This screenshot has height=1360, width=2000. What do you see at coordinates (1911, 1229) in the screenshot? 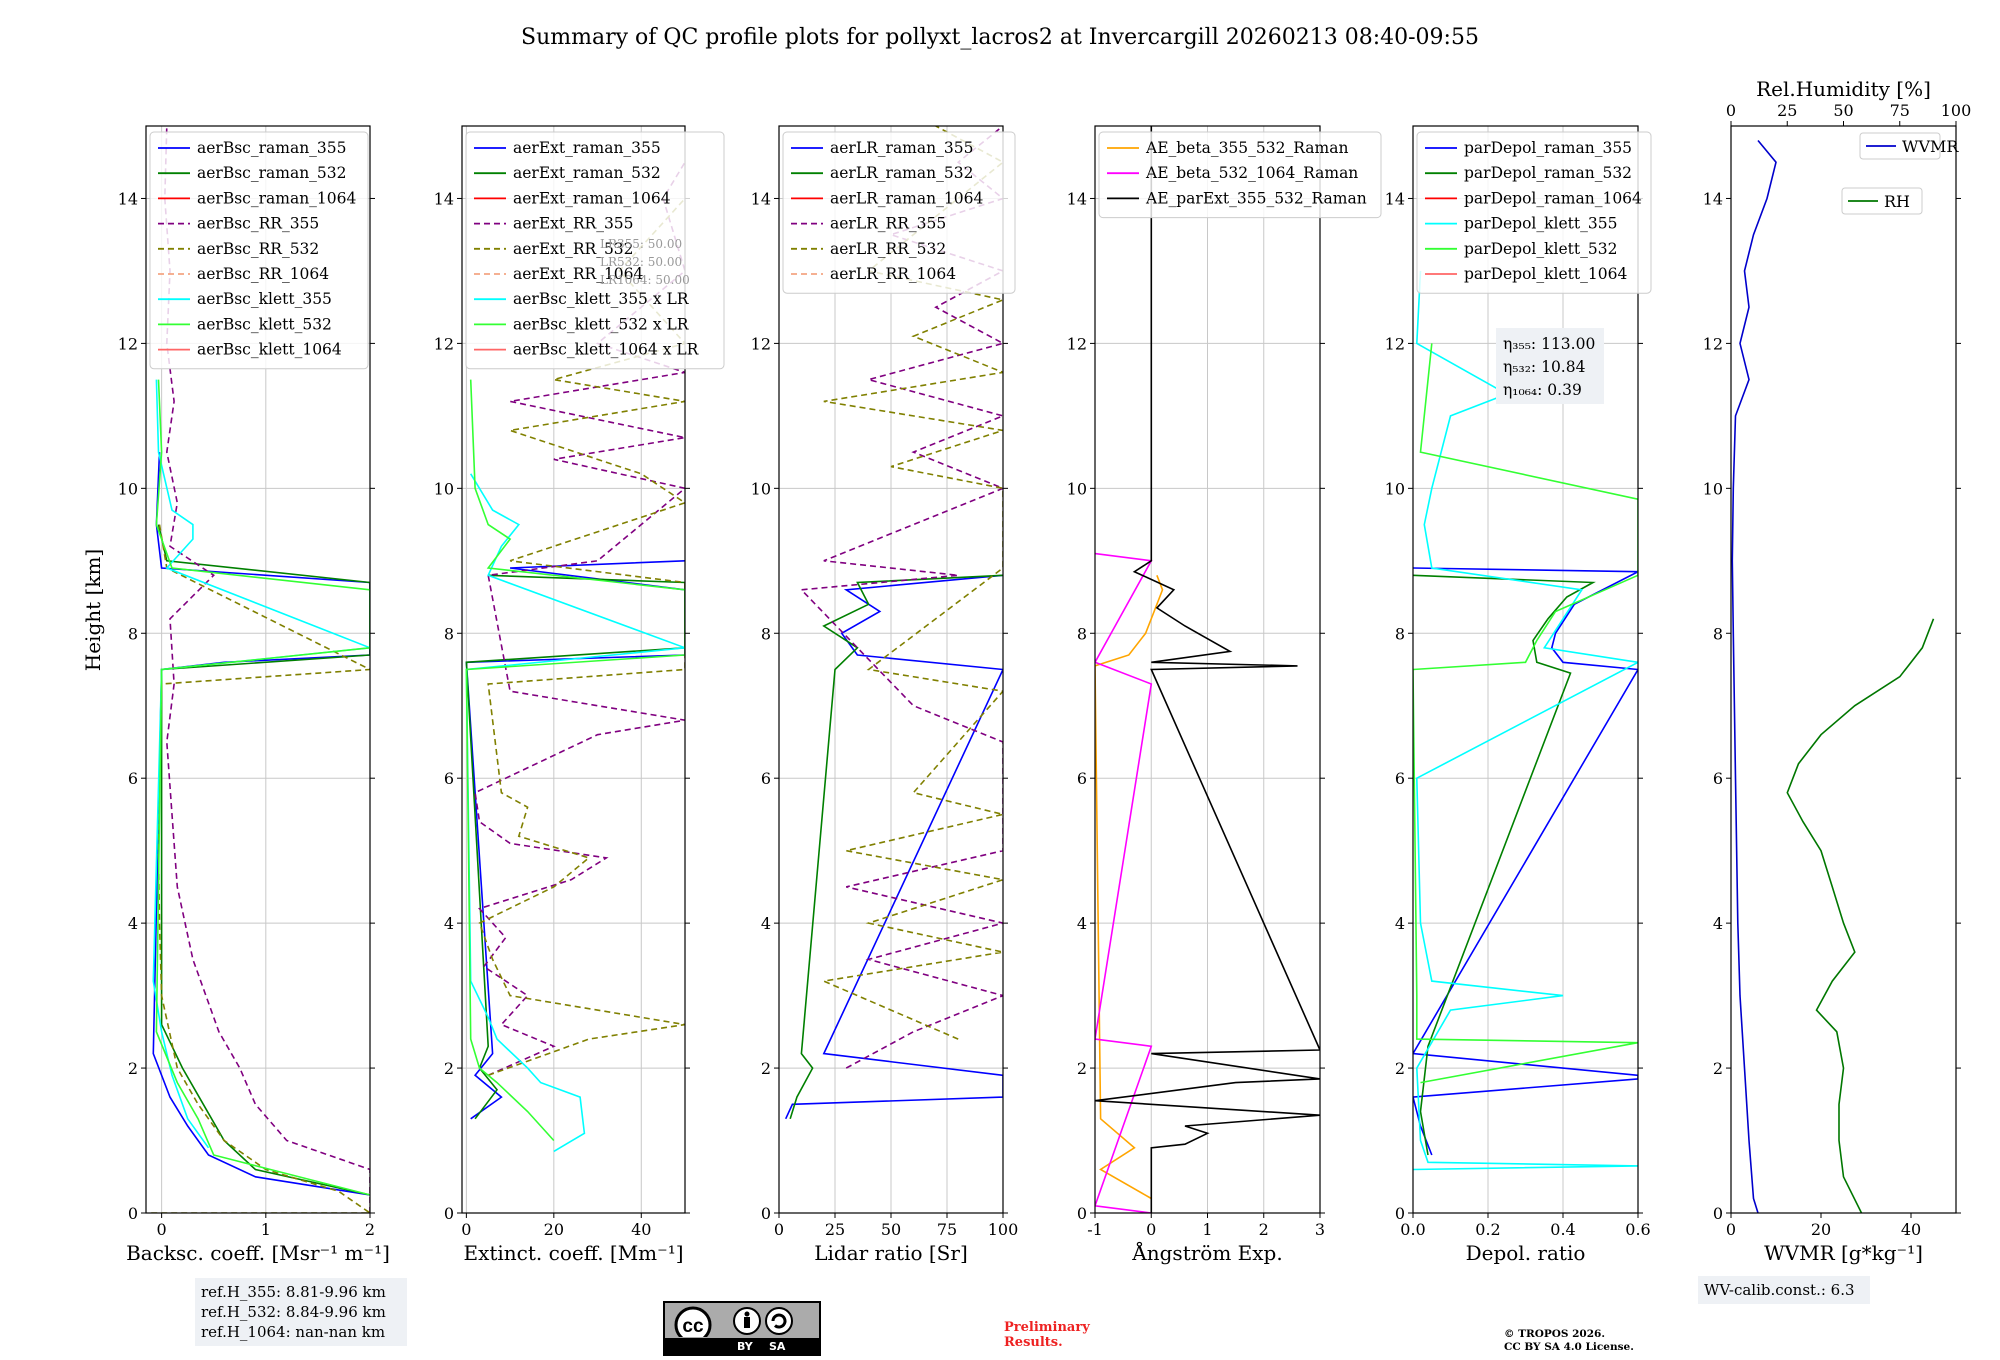
I see `x-tick-label: 40` at bounding box center [1911, 1229].